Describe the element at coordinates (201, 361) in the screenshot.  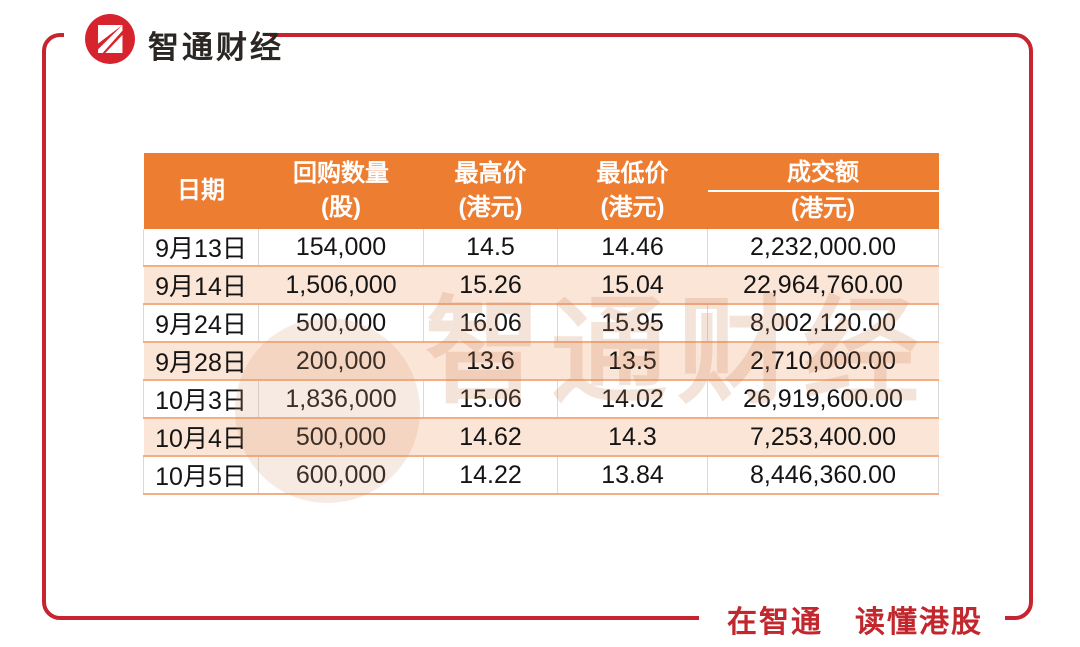
I see `cell-date: 9月28日` at that location.